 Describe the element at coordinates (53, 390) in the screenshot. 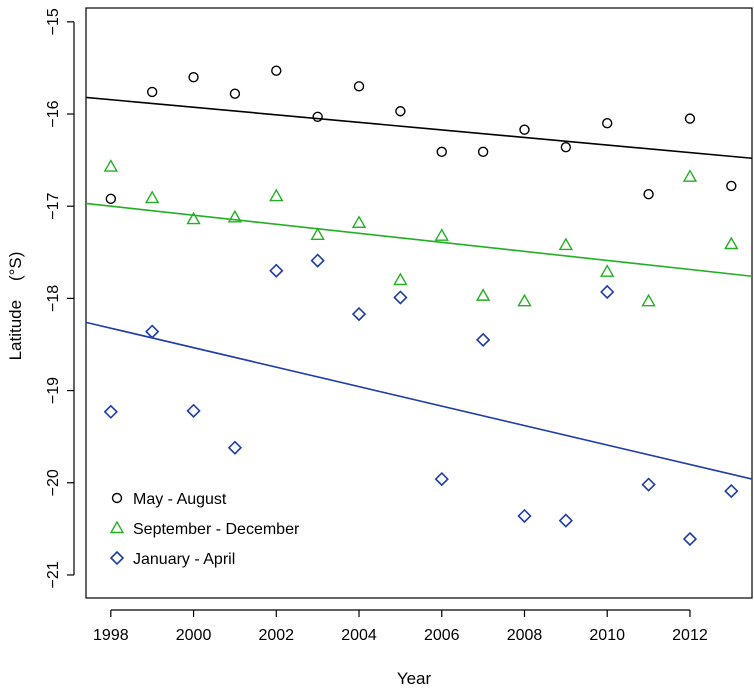

I see `y-tick-label: −19` at that location.